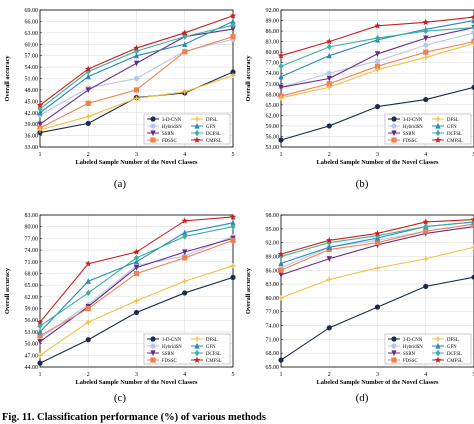  I want to click on legend-entry-3-d-cnn: 3-D-CNN, so click(405, 339).